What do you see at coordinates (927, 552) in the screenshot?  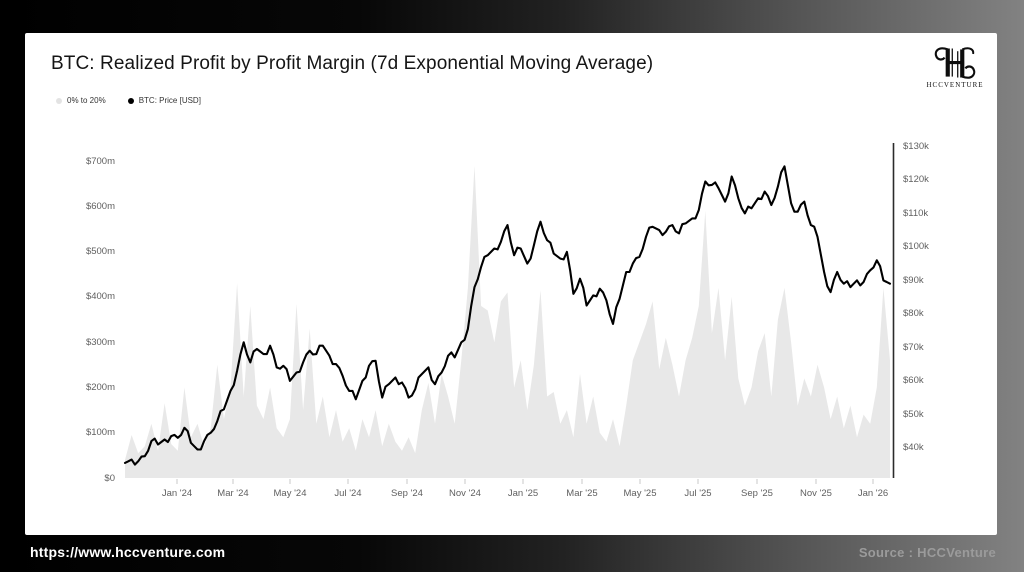 I see `footer-source: Source : HCCVenture` at bounding box center [927, 552].